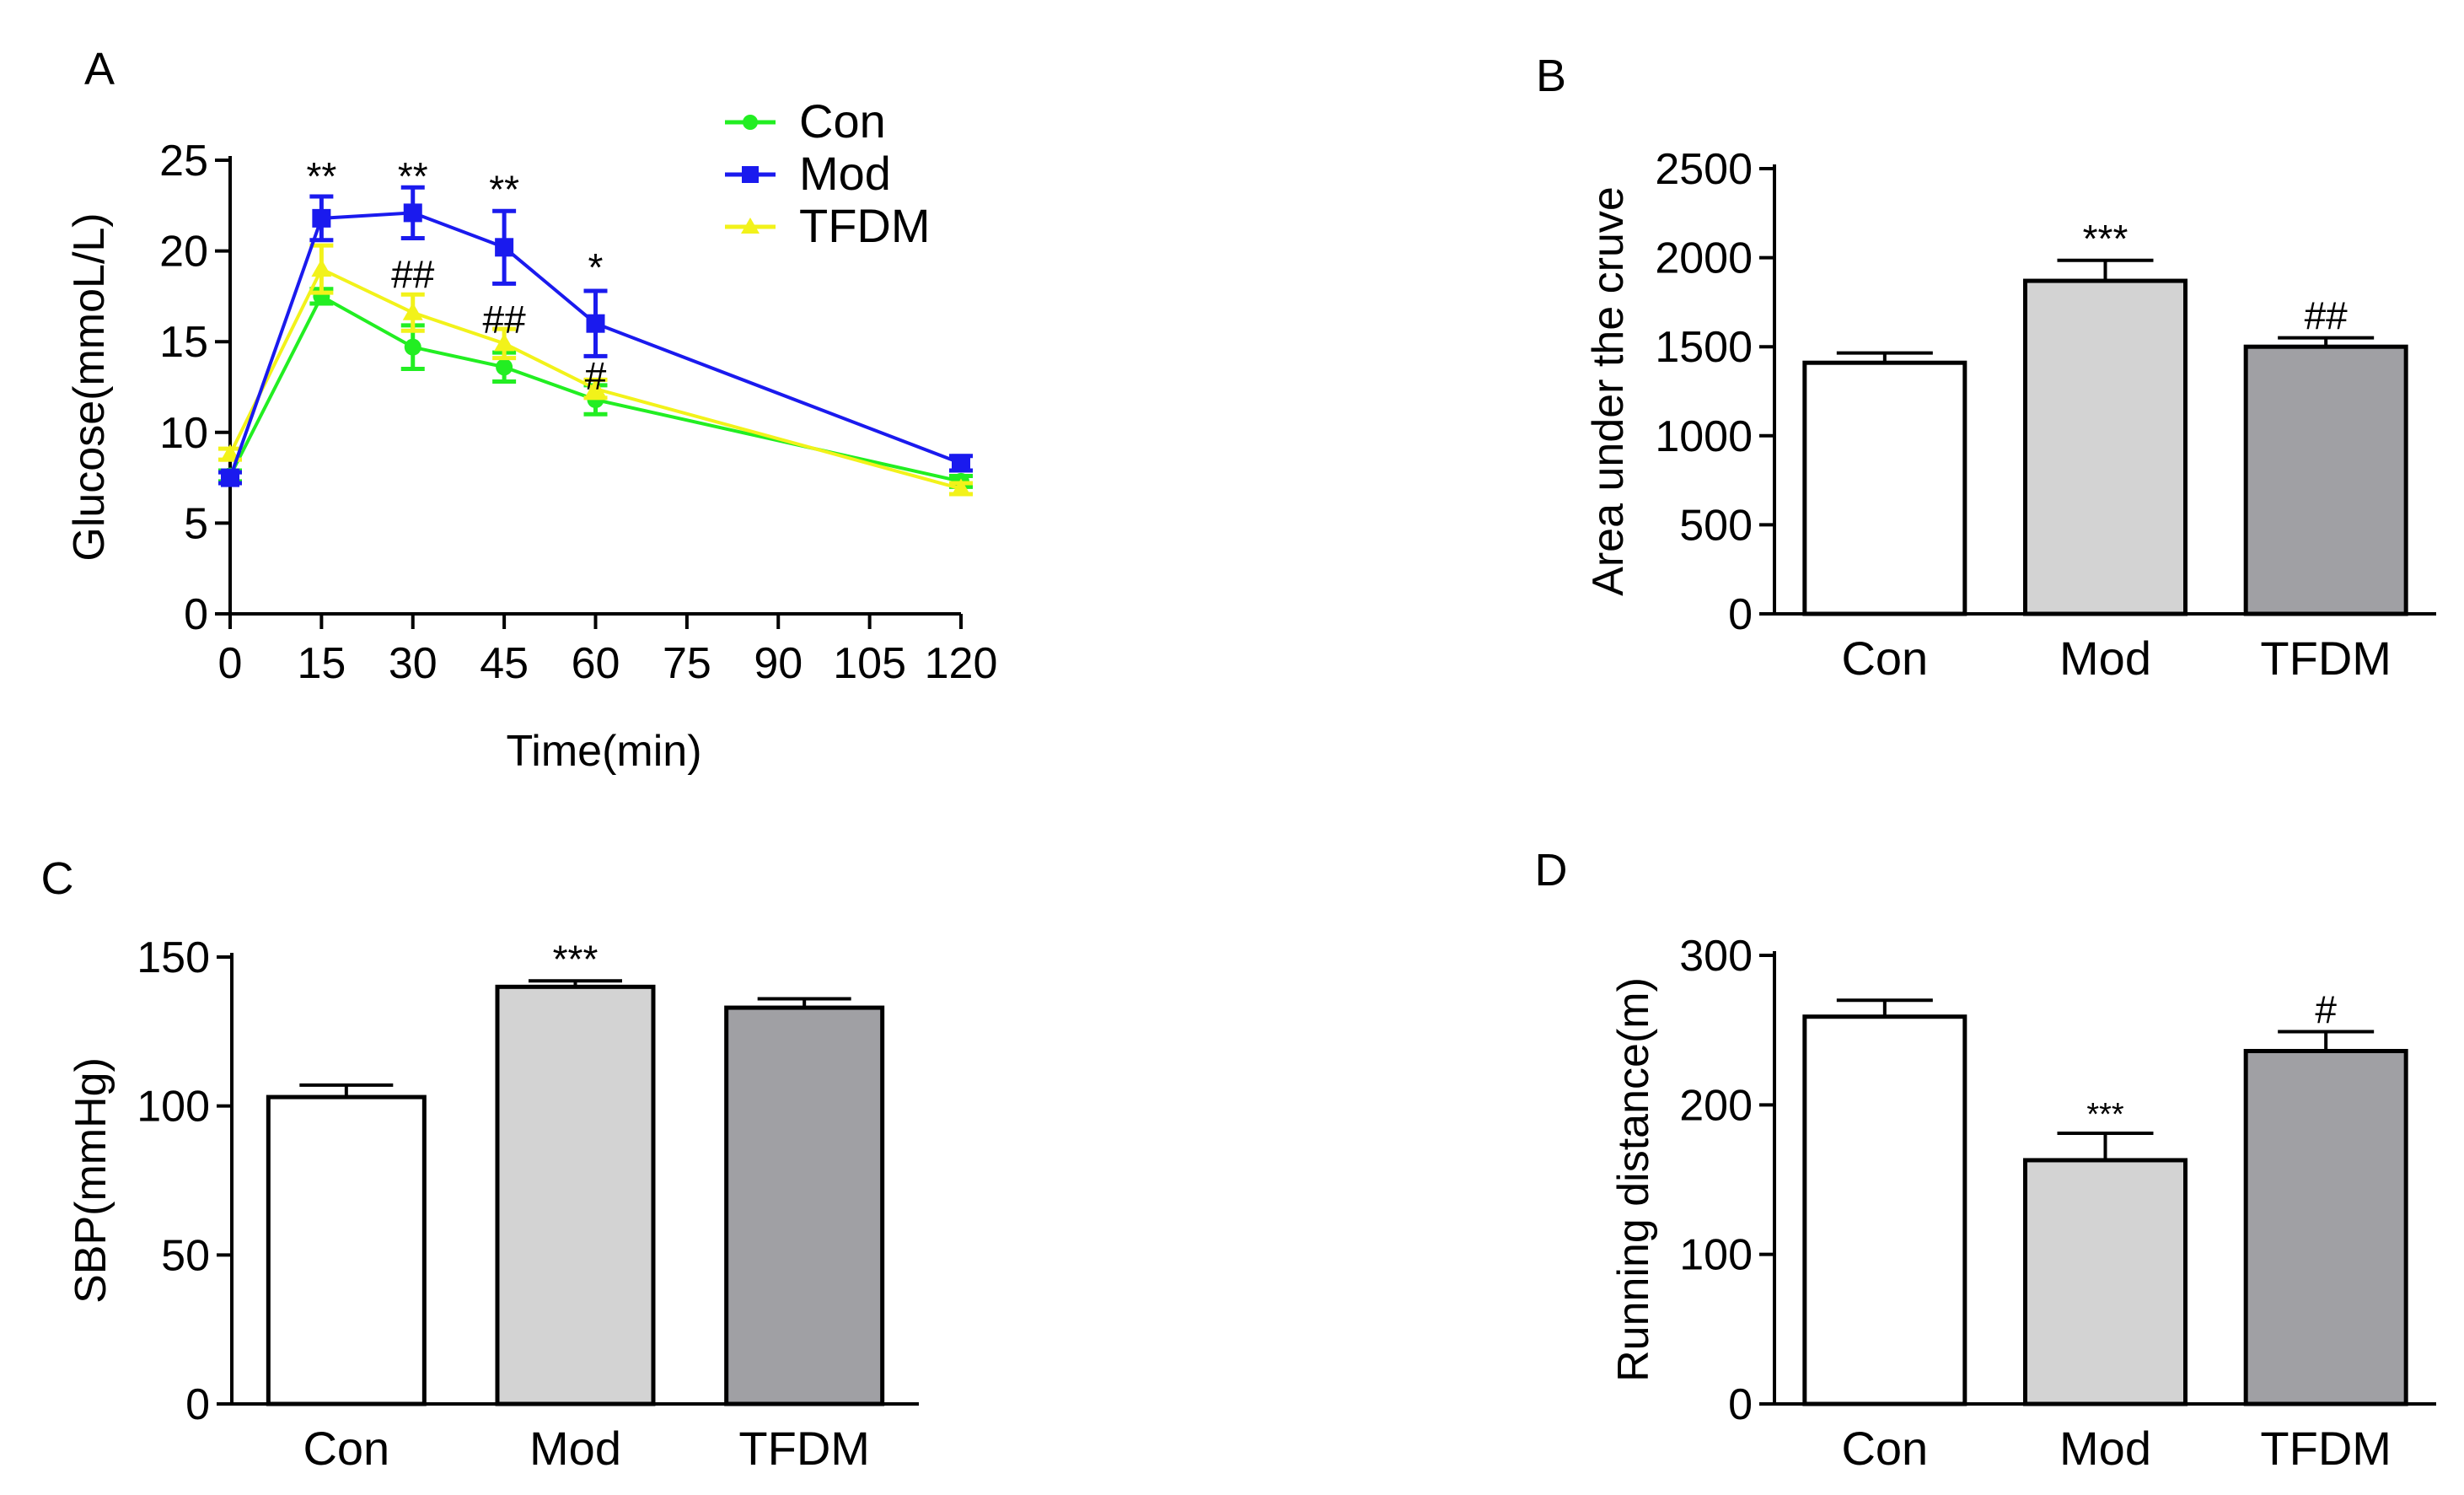  I want to click on bar-group-tfdm: TFDM ##, so click(2325, 490).